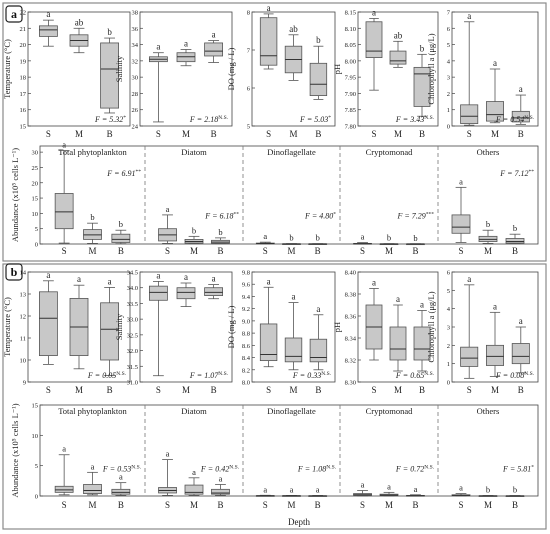  I want to click on do-letter-S: a, so click(269, 8).